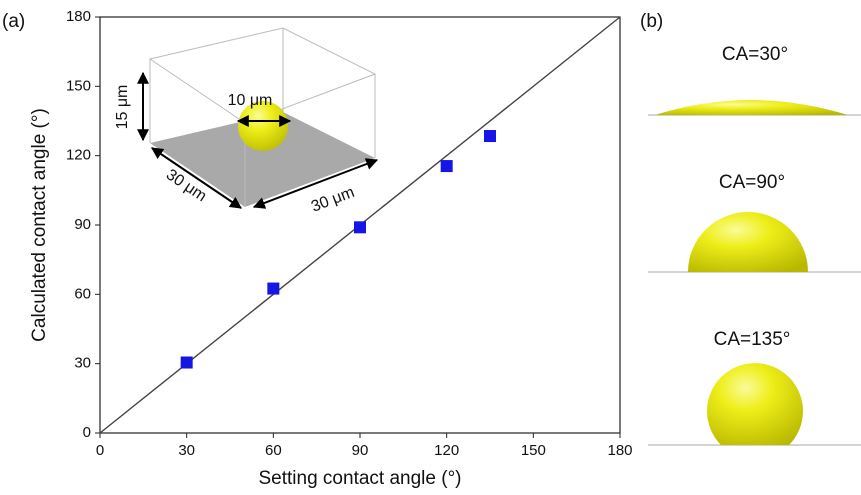 The height and width of the screenshot is (495, 861). What do you see at coordinates (752, 339) in the screenshot?
I see `droplet-label: CA=135°` at bounding box center [752, 339].